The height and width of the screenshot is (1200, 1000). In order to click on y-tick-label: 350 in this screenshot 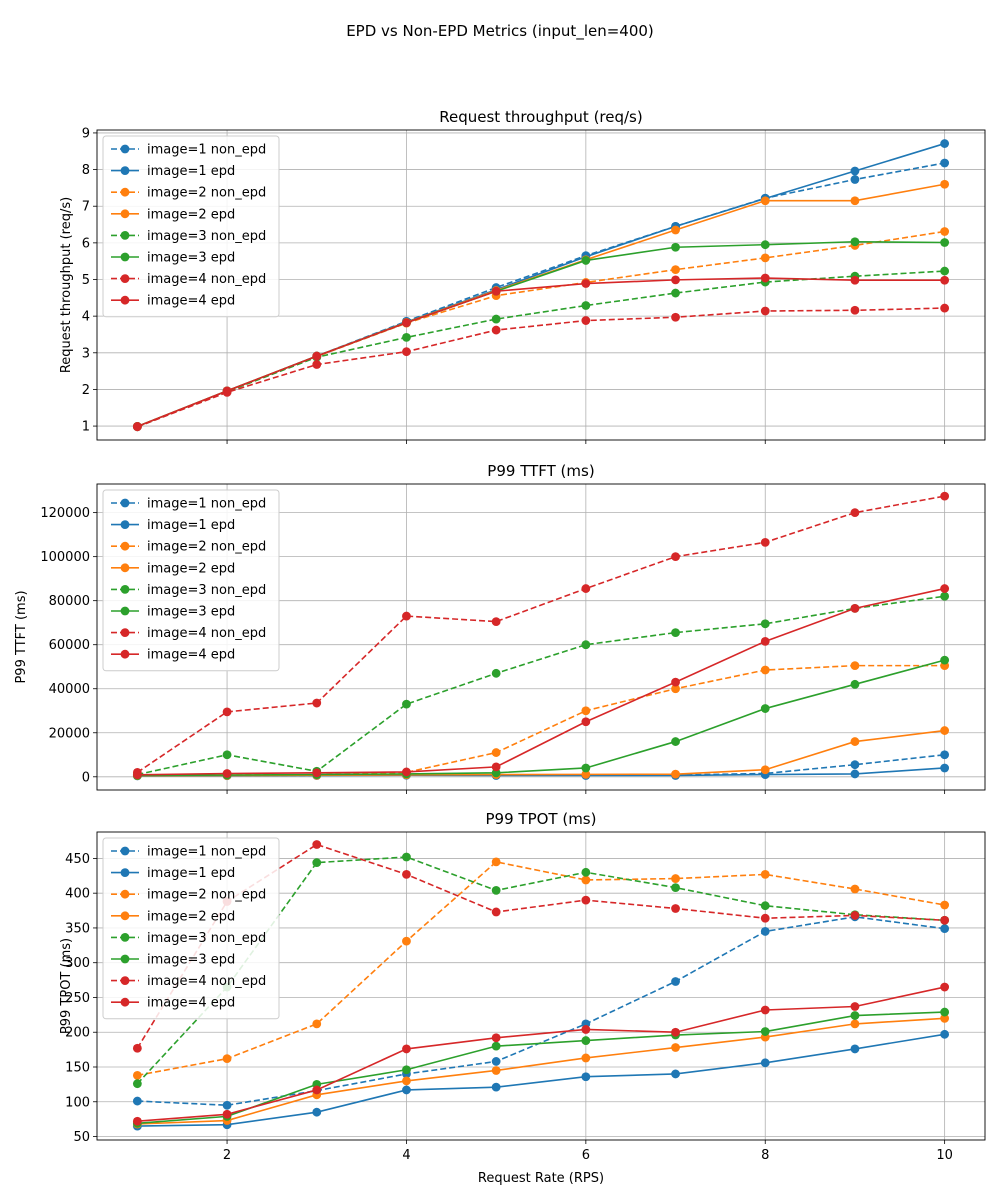, I will do `click(77, 928)`.